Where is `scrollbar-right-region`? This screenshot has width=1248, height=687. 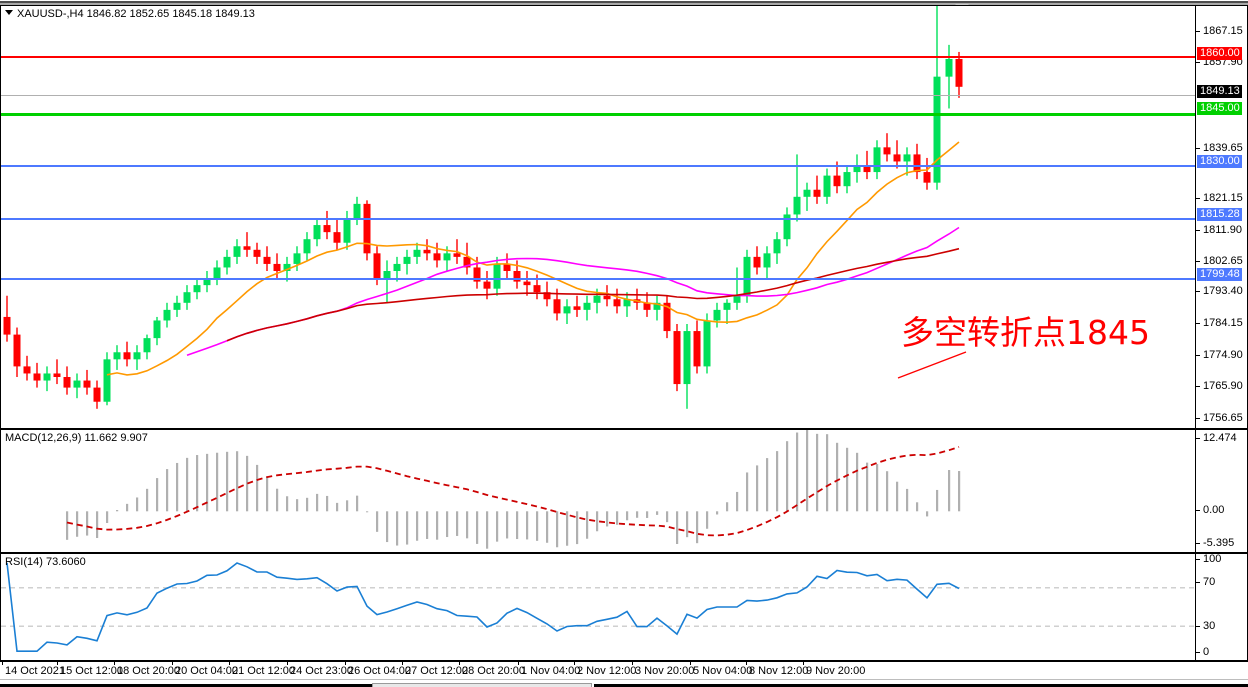
scrollbar-right-region is located at coordinates (921, 685).